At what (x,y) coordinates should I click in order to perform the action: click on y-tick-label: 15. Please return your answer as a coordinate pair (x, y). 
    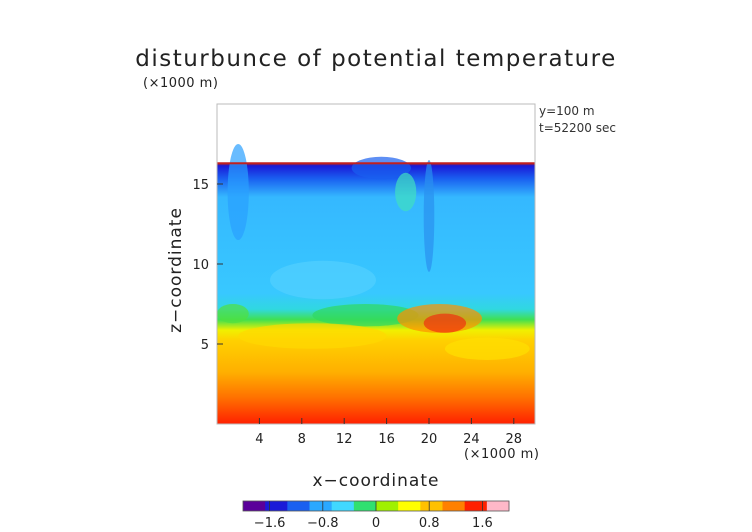
    Looking at the image, I should click on (200, 185).